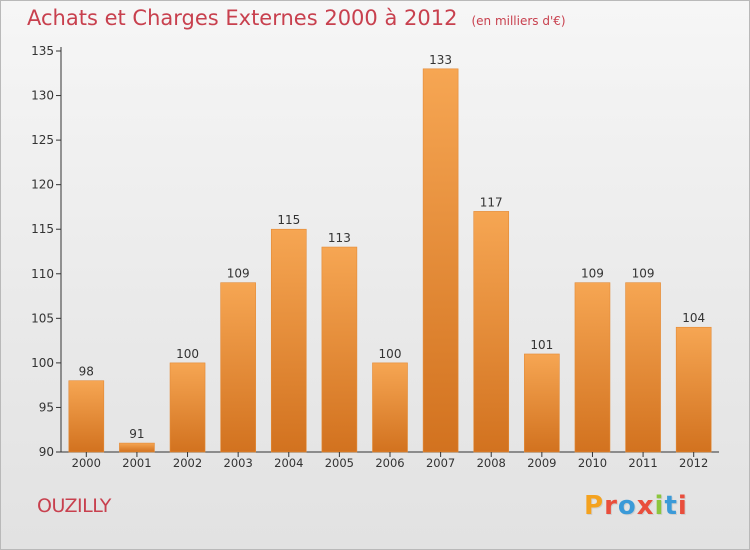  Describe the element at coordinates (541, 345) in the screenshot. I see `bar-value-label: 101` at that location.